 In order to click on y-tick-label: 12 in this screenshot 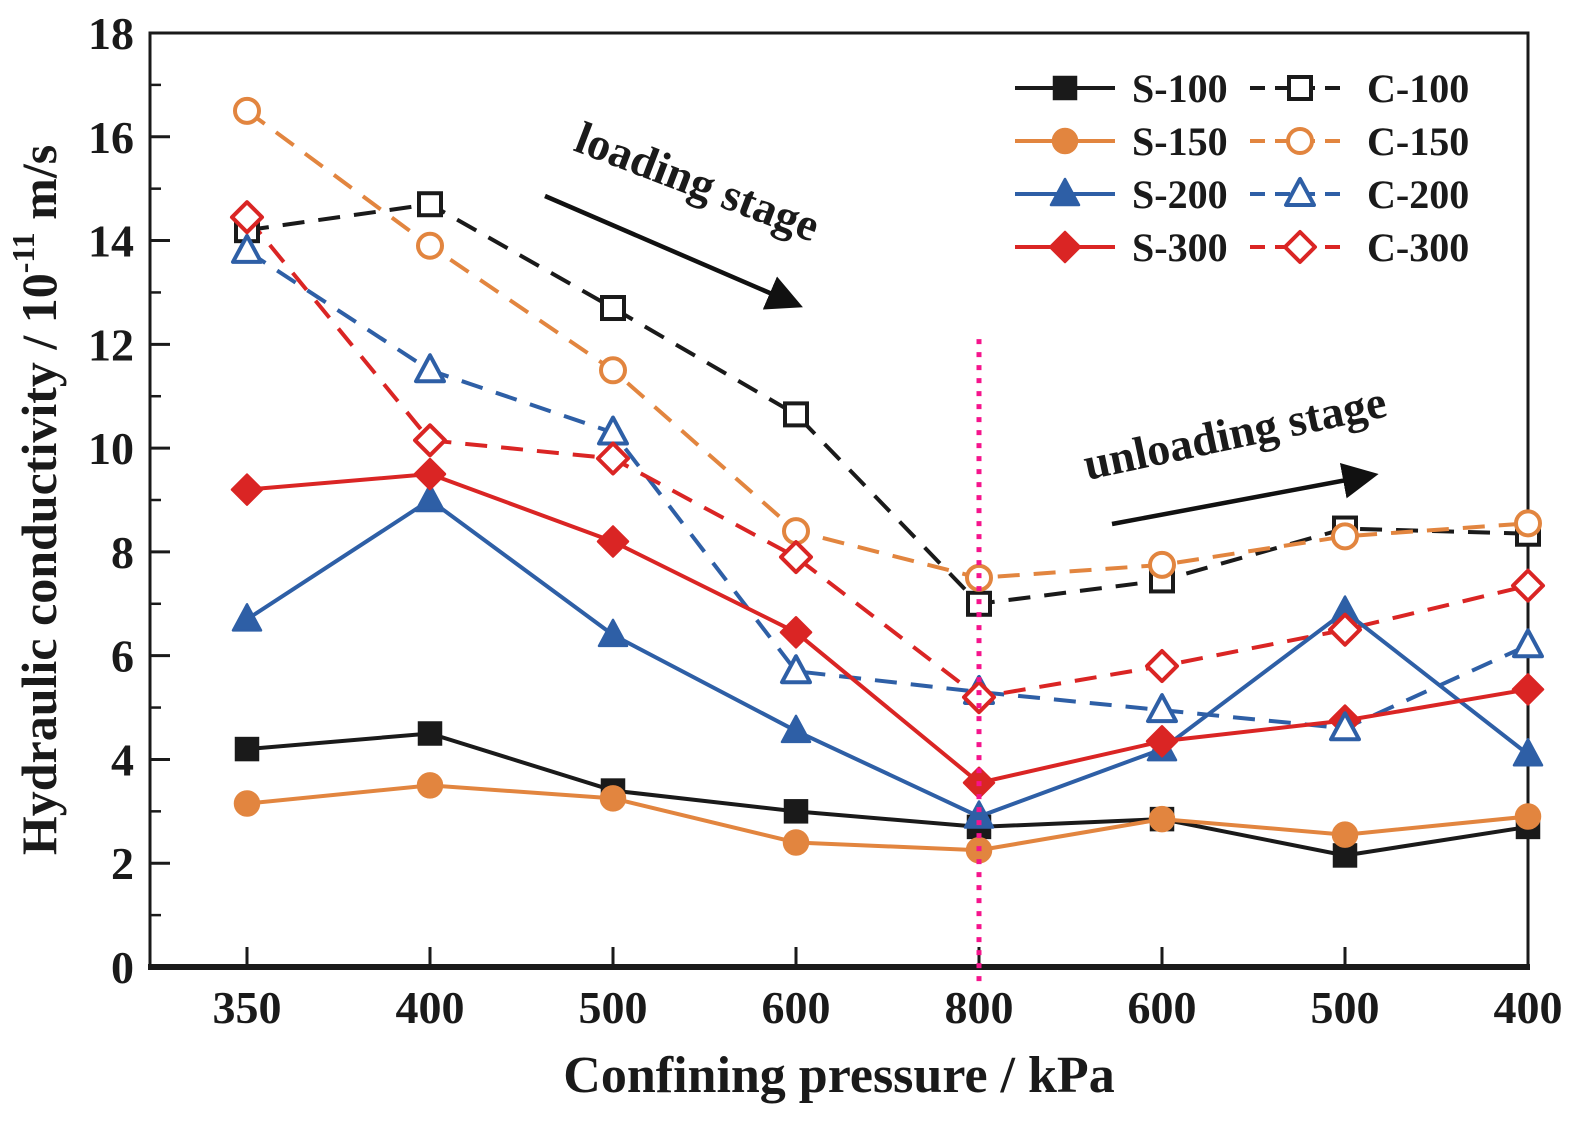, I will do `click(111, 344)`.